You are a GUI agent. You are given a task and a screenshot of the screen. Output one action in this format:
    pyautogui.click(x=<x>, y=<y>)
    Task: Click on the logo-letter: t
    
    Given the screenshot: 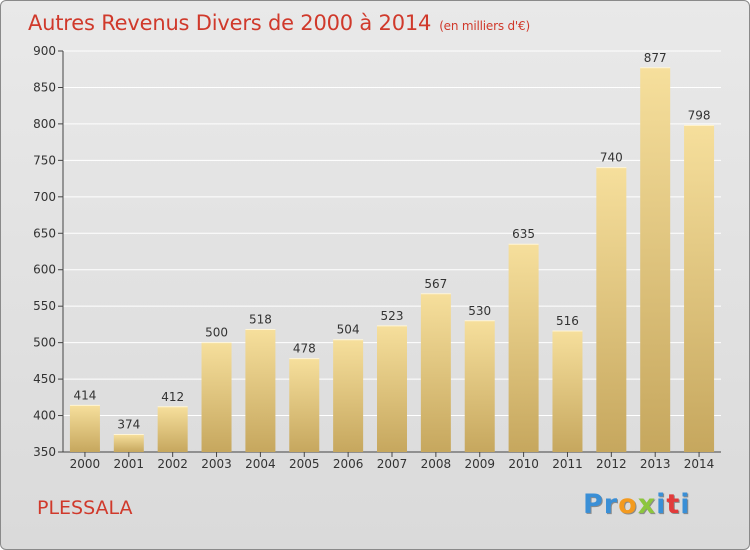 What is the action you would take?
    pyautogui.click(x=673, y=504)
    